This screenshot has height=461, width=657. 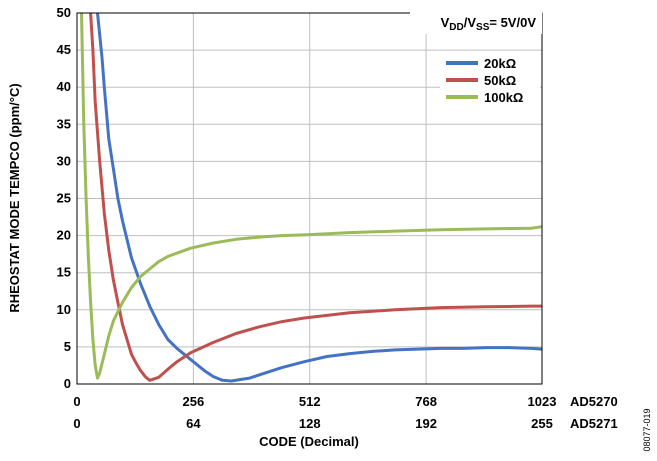 What do you see at coordinates (64, 160) in the screenshot?
I see `y-tick-label: 30` at bounding box center [64, 160].